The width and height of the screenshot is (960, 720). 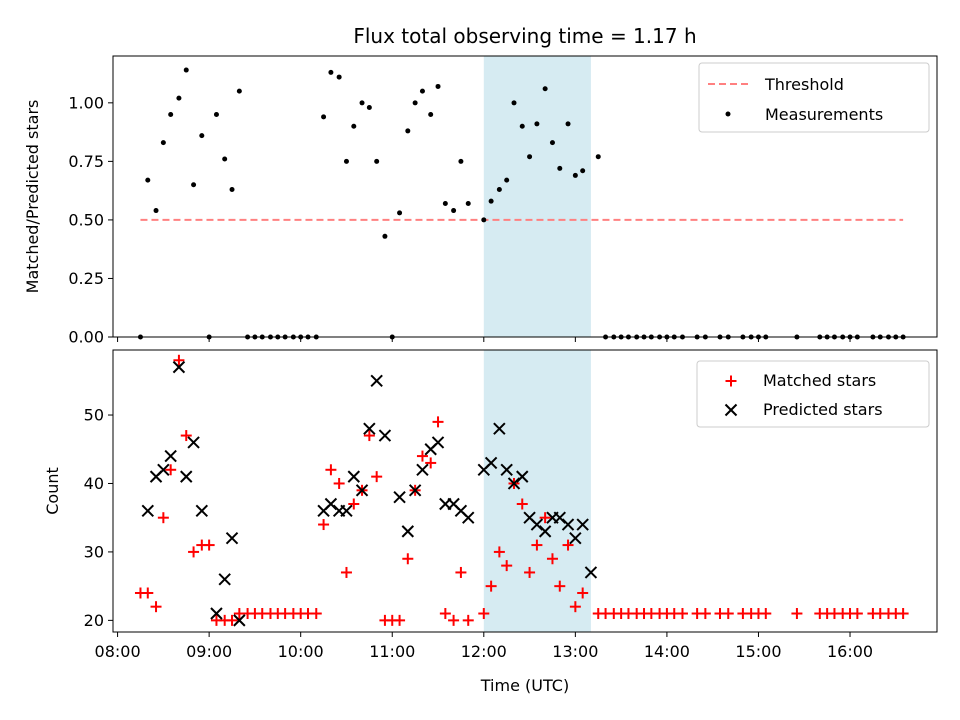 I want to click on x-tick-label: 10:00, so click(x=301, y=651).